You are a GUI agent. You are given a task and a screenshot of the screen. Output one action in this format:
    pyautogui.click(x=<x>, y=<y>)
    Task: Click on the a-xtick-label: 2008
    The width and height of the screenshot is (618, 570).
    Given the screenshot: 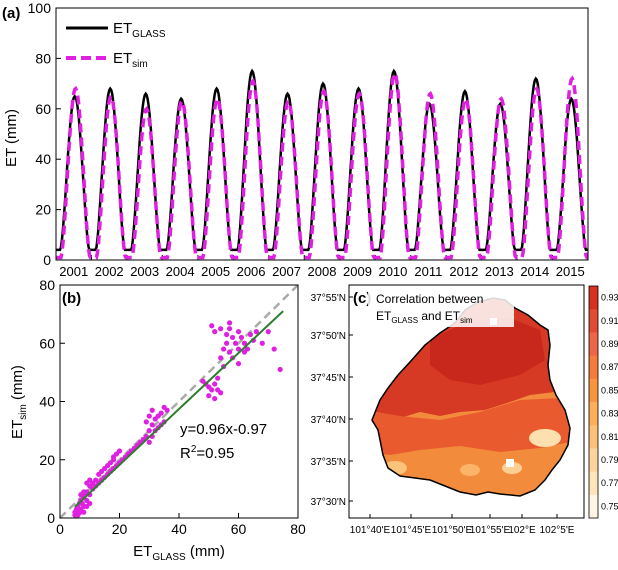 What is the action you would take?
    pyautogui.click(x=322, y=271)
    